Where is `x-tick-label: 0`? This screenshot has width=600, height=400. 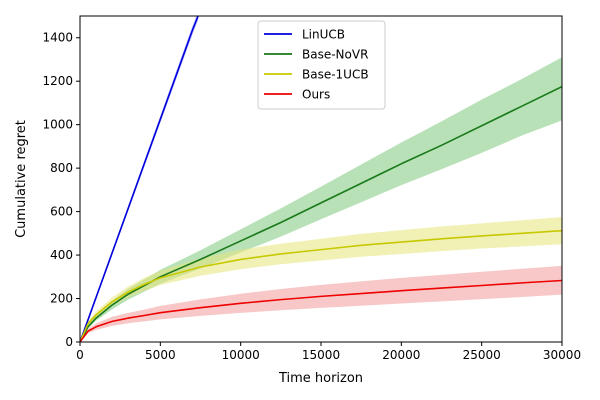
x-tick-label: 0 is located at coordinates (80, 355).